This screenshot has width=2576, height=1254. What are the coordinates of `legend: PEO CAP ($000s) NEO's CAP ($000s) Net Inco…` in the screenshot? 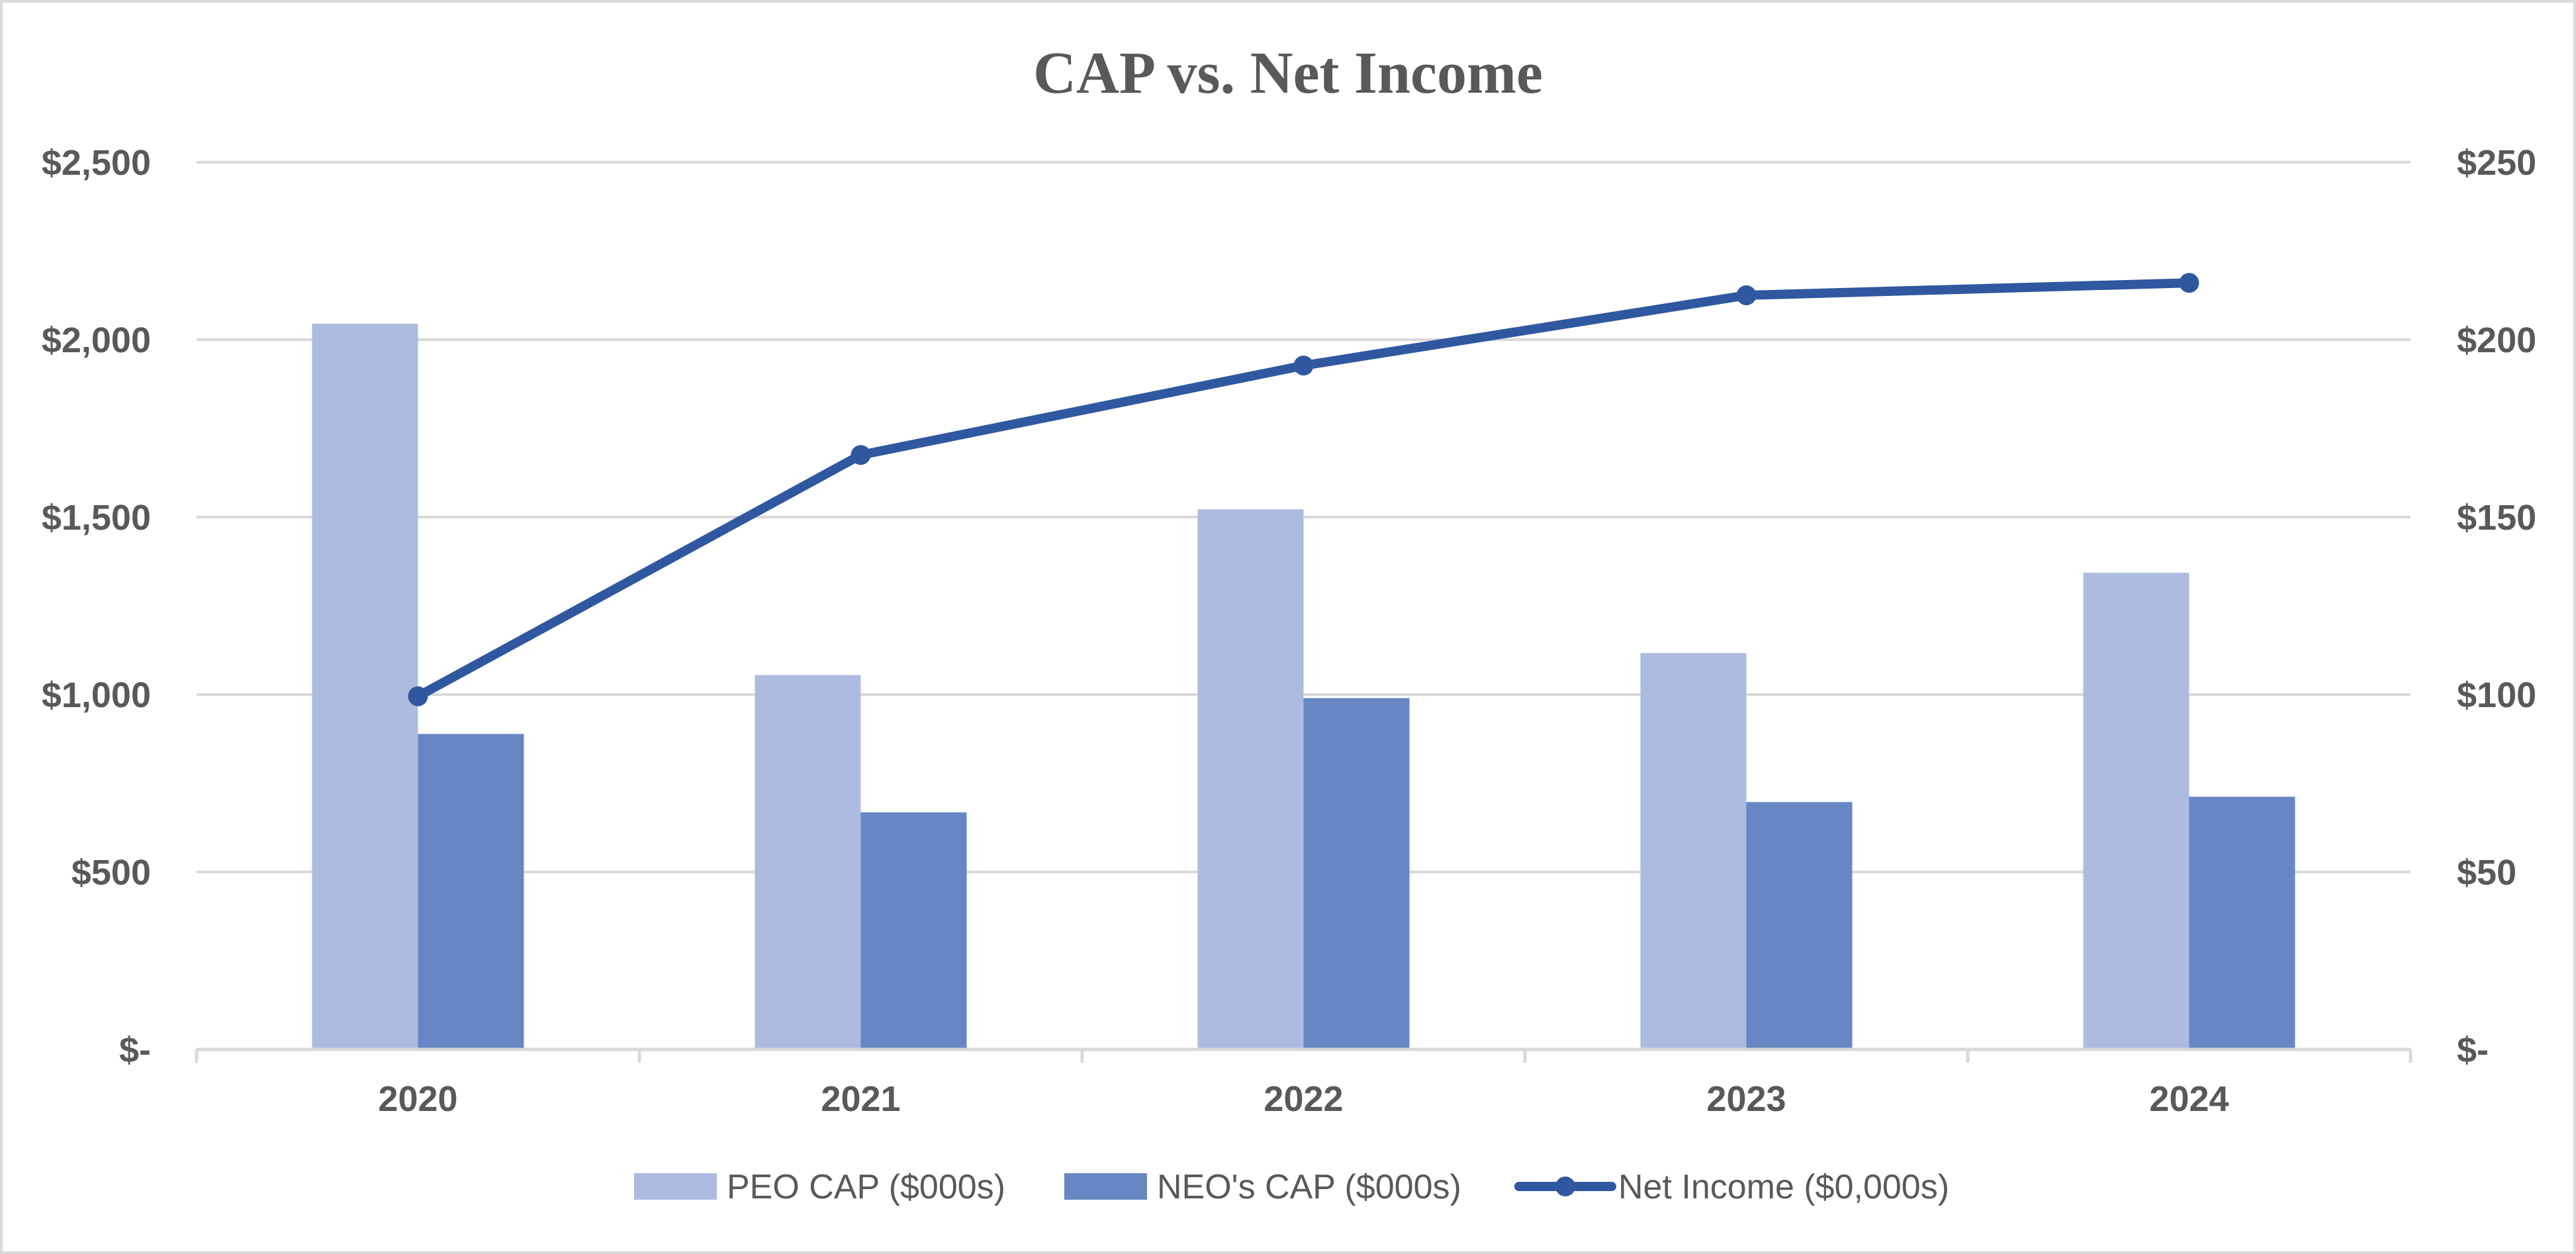 It's located at (1291, 1187).